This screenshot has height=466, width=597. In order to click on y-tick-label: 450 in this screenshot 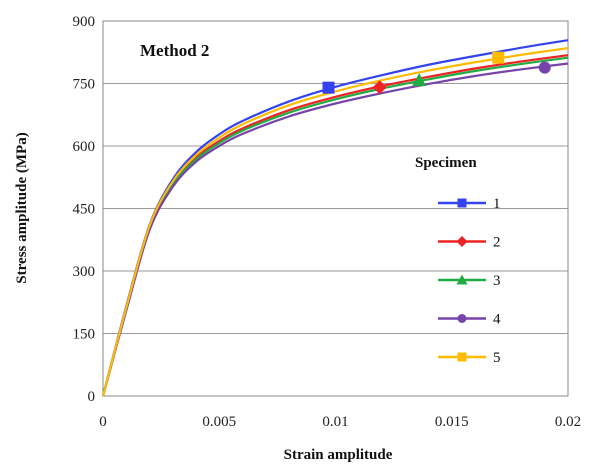, I will do `click(84, 210)`.